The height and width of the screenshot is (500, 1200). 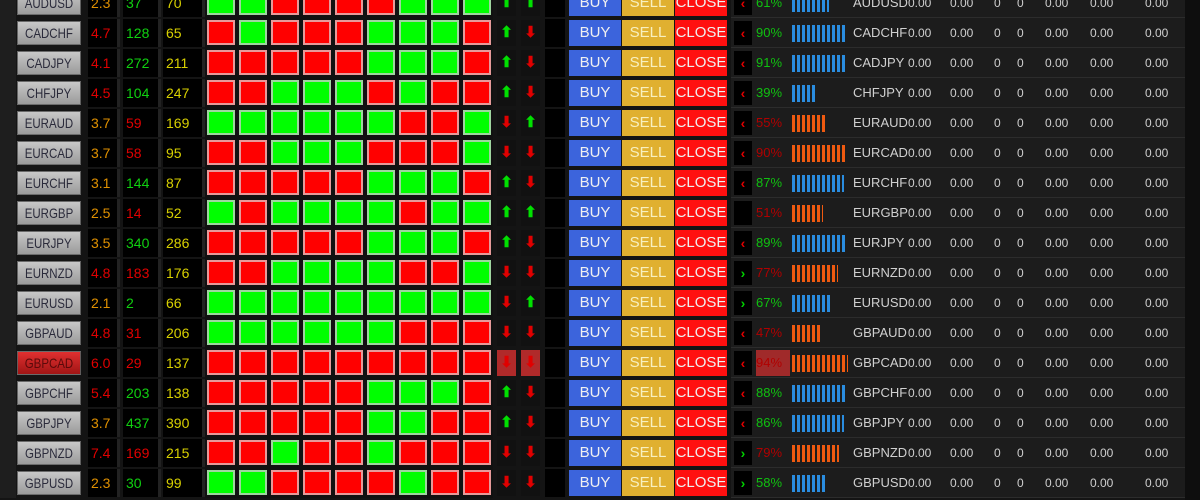 I want to click on symbol-button: GBPJPY, so click(x=49, y=423).